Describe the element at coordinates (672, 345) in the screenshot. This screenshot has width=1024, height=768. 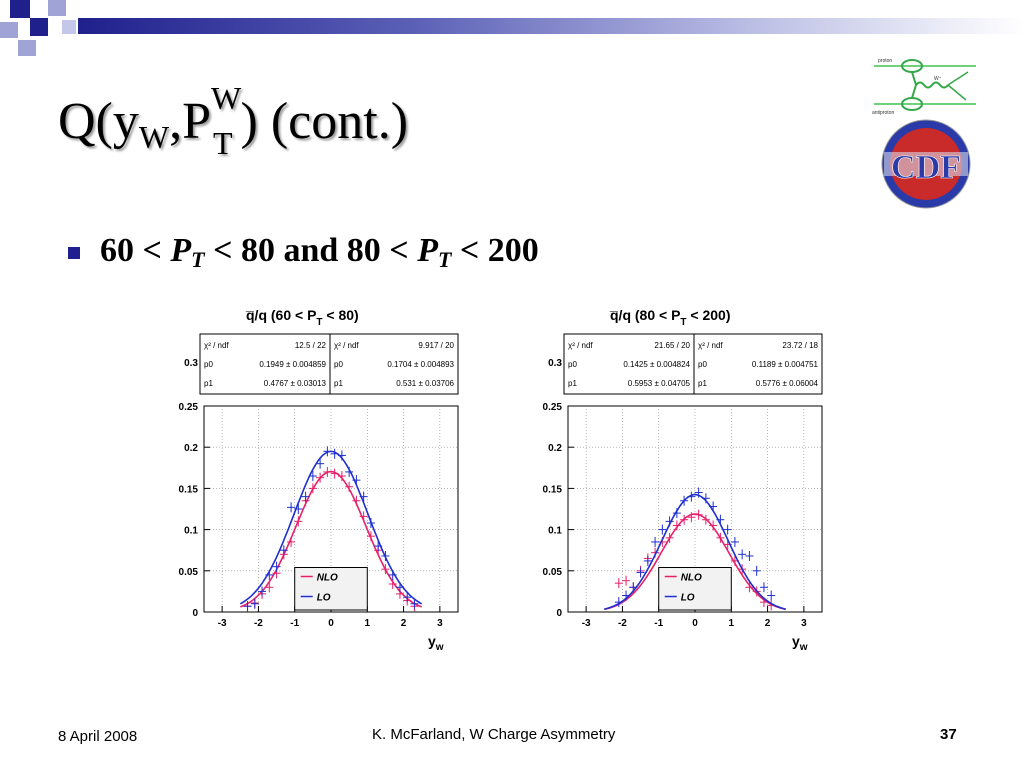
I see `stats-row-value-1: 21.65 / 20` at that location.